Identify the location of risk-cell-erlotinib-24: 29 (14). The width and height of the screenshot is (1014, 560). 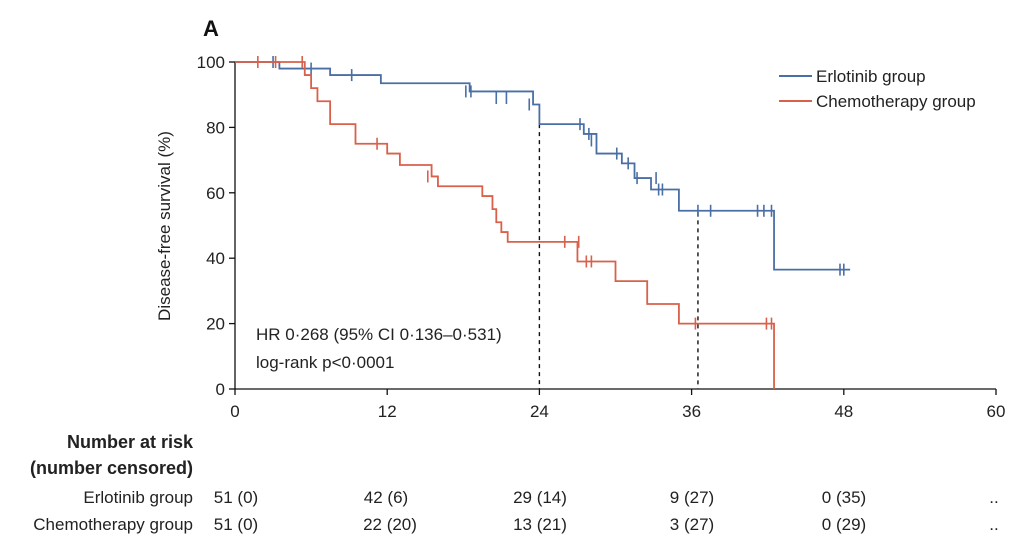
(540, 497).